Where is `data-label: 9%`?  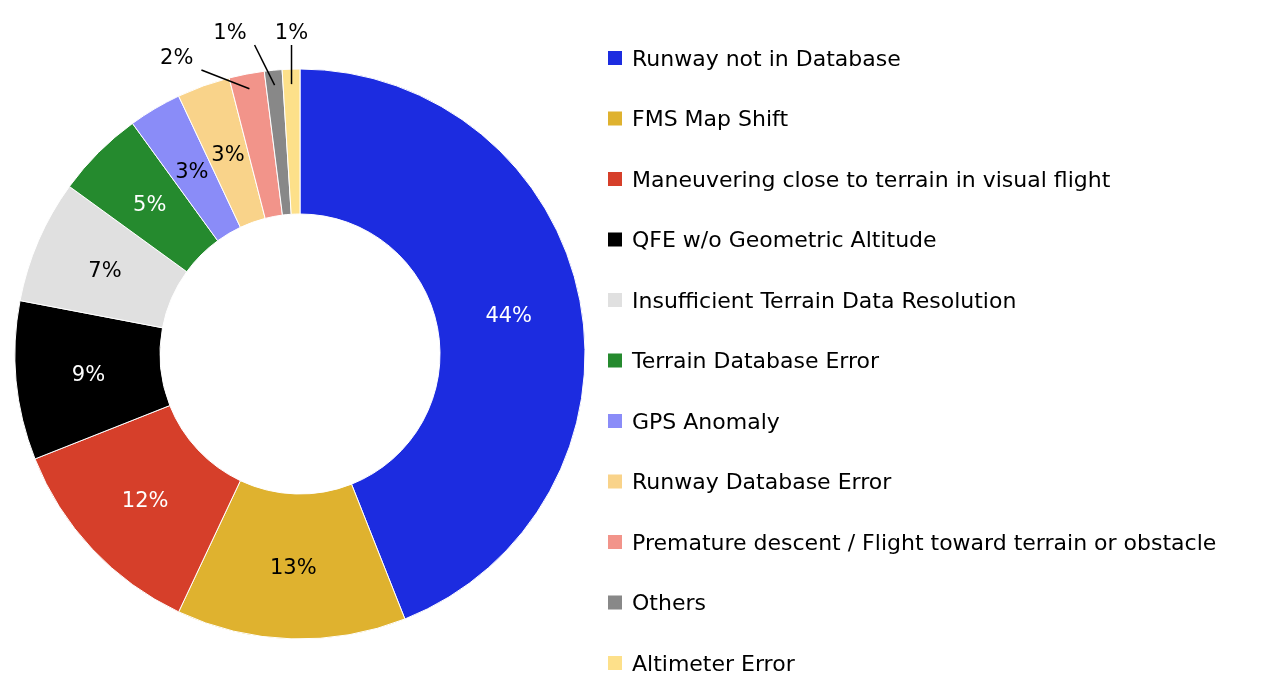 data-label: 9% is located at coordinates (88, 374).